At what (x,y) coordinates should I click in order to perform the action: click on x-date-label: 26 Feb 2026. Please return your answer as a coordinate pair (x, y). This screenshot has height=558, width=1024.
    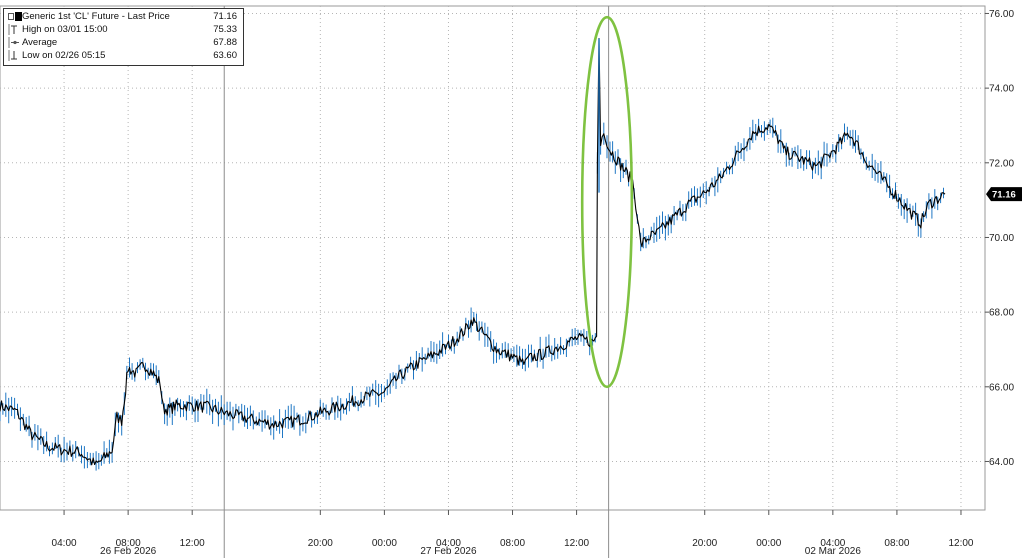
    Looking at the image, I should click on (128, 551).